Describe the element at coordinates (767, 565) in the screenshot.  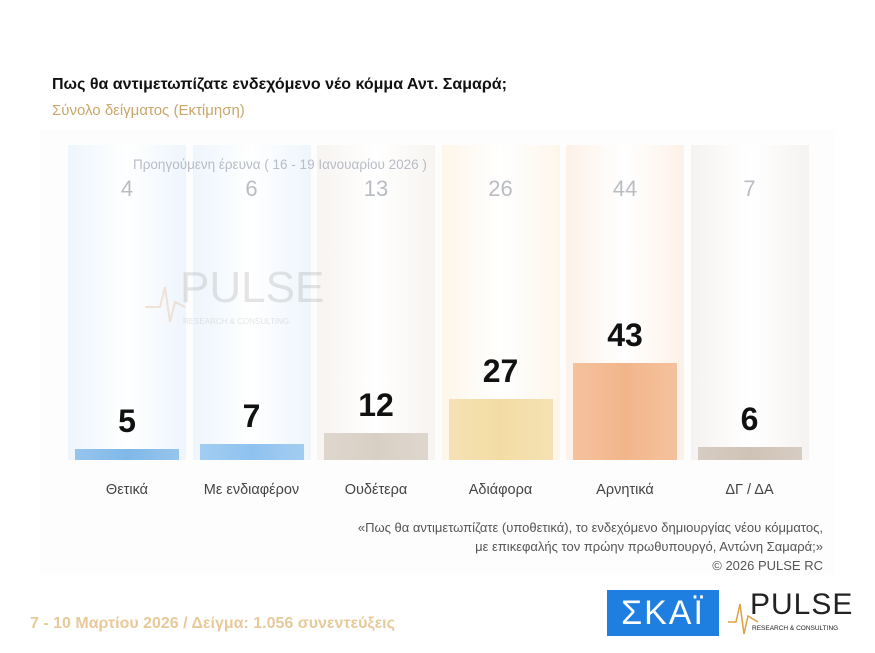
I see `copyright: © 2026 PULSE RC` at that location.